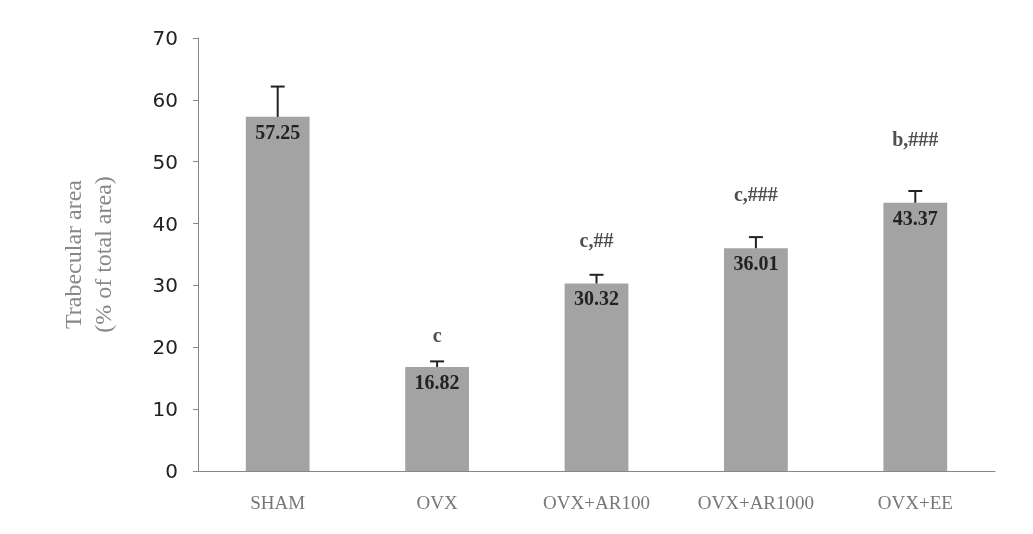  What do you see at coordinates (915, 139) in the screenshot?
I see `annotation: b,###` at bounding box center [915, 139].